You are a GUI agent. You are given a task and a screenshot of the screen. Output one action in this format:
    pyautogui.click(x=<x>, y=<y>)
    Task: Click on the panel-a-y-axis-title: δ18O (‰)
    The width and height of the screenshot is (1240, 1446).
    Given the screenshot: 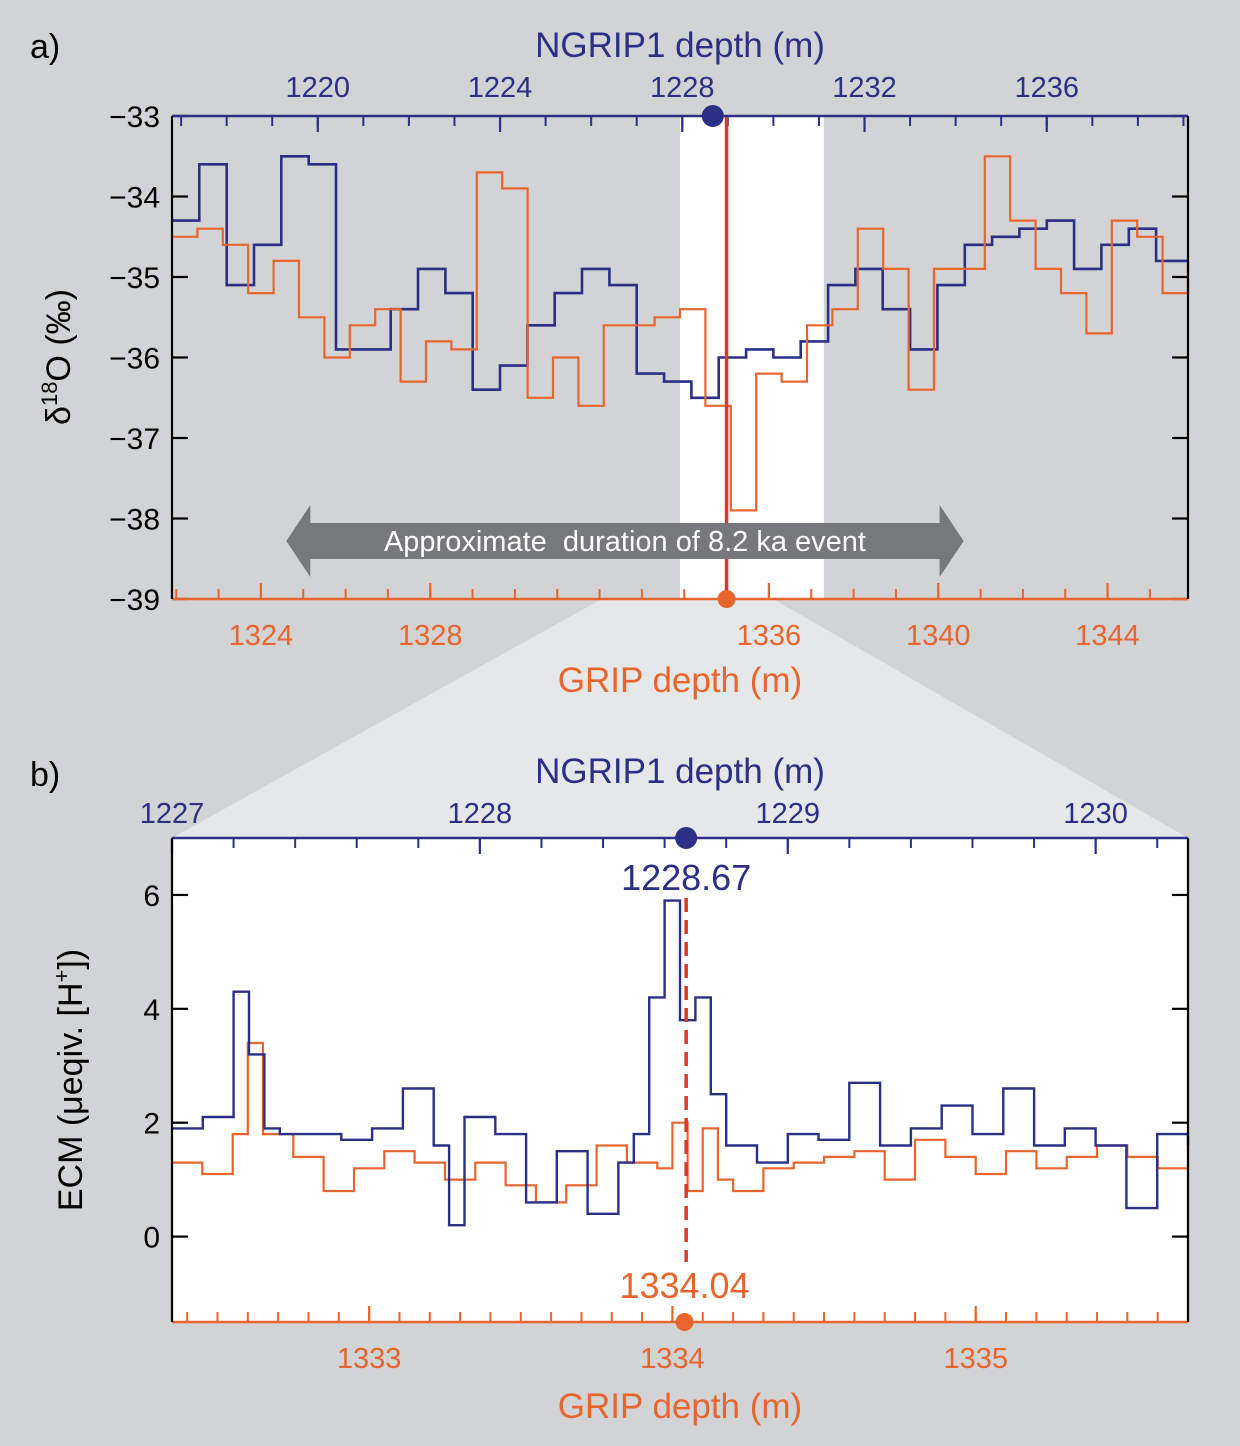 What is the action you would take?
    pyautogui.click(x=57, y=357)
    